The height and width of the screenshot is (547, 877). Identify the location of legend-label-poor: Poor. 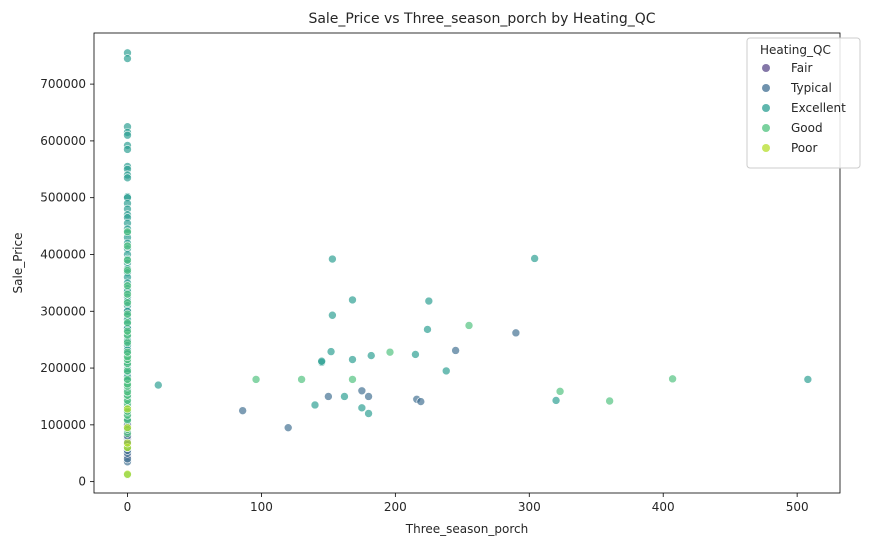
(804, 148).